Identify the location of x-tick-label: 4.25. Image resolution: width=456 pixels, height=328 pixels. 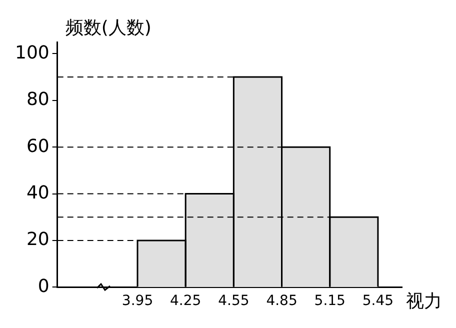
(186, 301).